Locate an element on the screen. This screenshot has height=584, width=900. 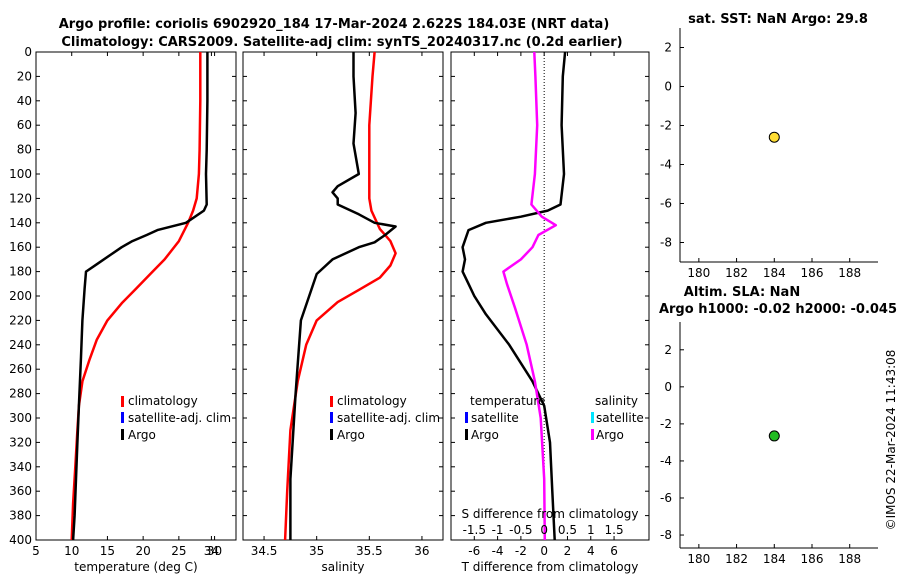
legend-label-s-argo: Argo is located at coordinates (610, 435).